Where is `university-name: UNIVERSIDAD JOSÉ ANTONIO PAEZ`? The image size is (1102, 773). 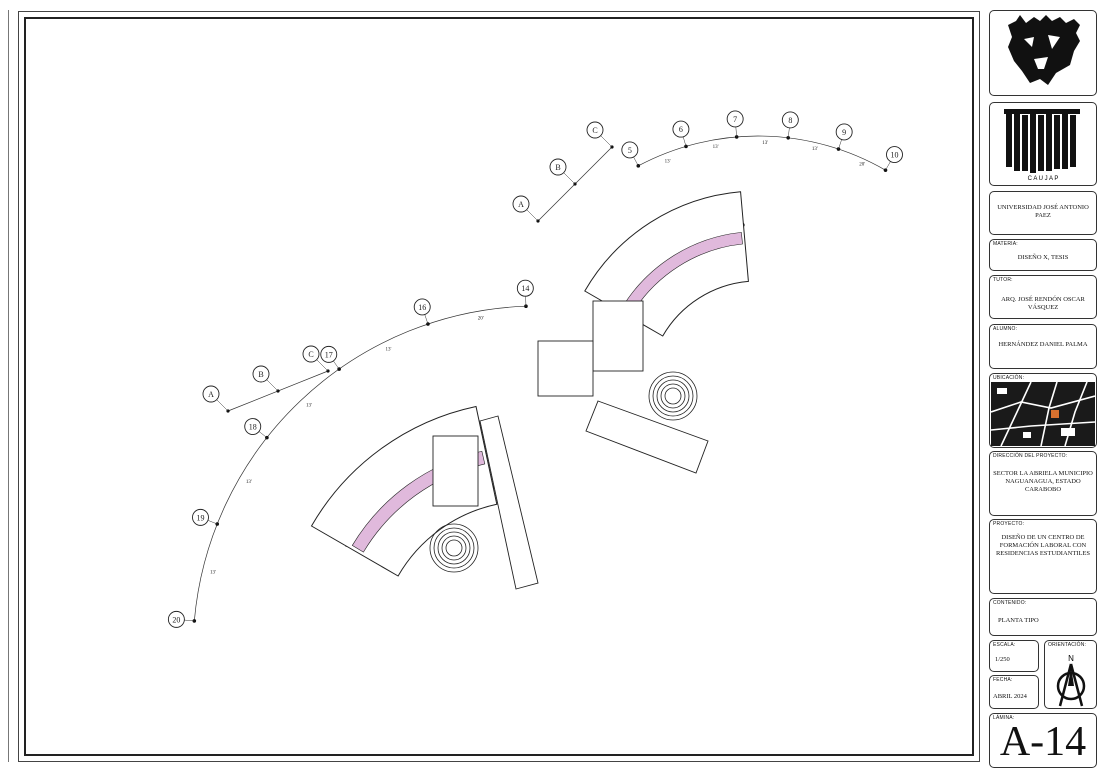 university-name: UNIVERSIDAD JOSÉ ANTONIO PAEZ is located at coordinates (1043, 211).